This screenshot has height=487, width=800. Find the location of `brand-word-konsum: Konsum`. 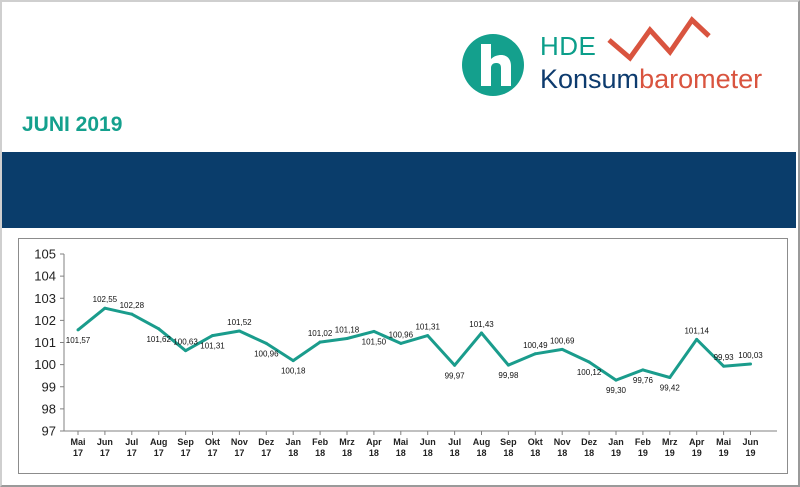

brand-word-konsum: Konsum is located at coordinates (590, 79).